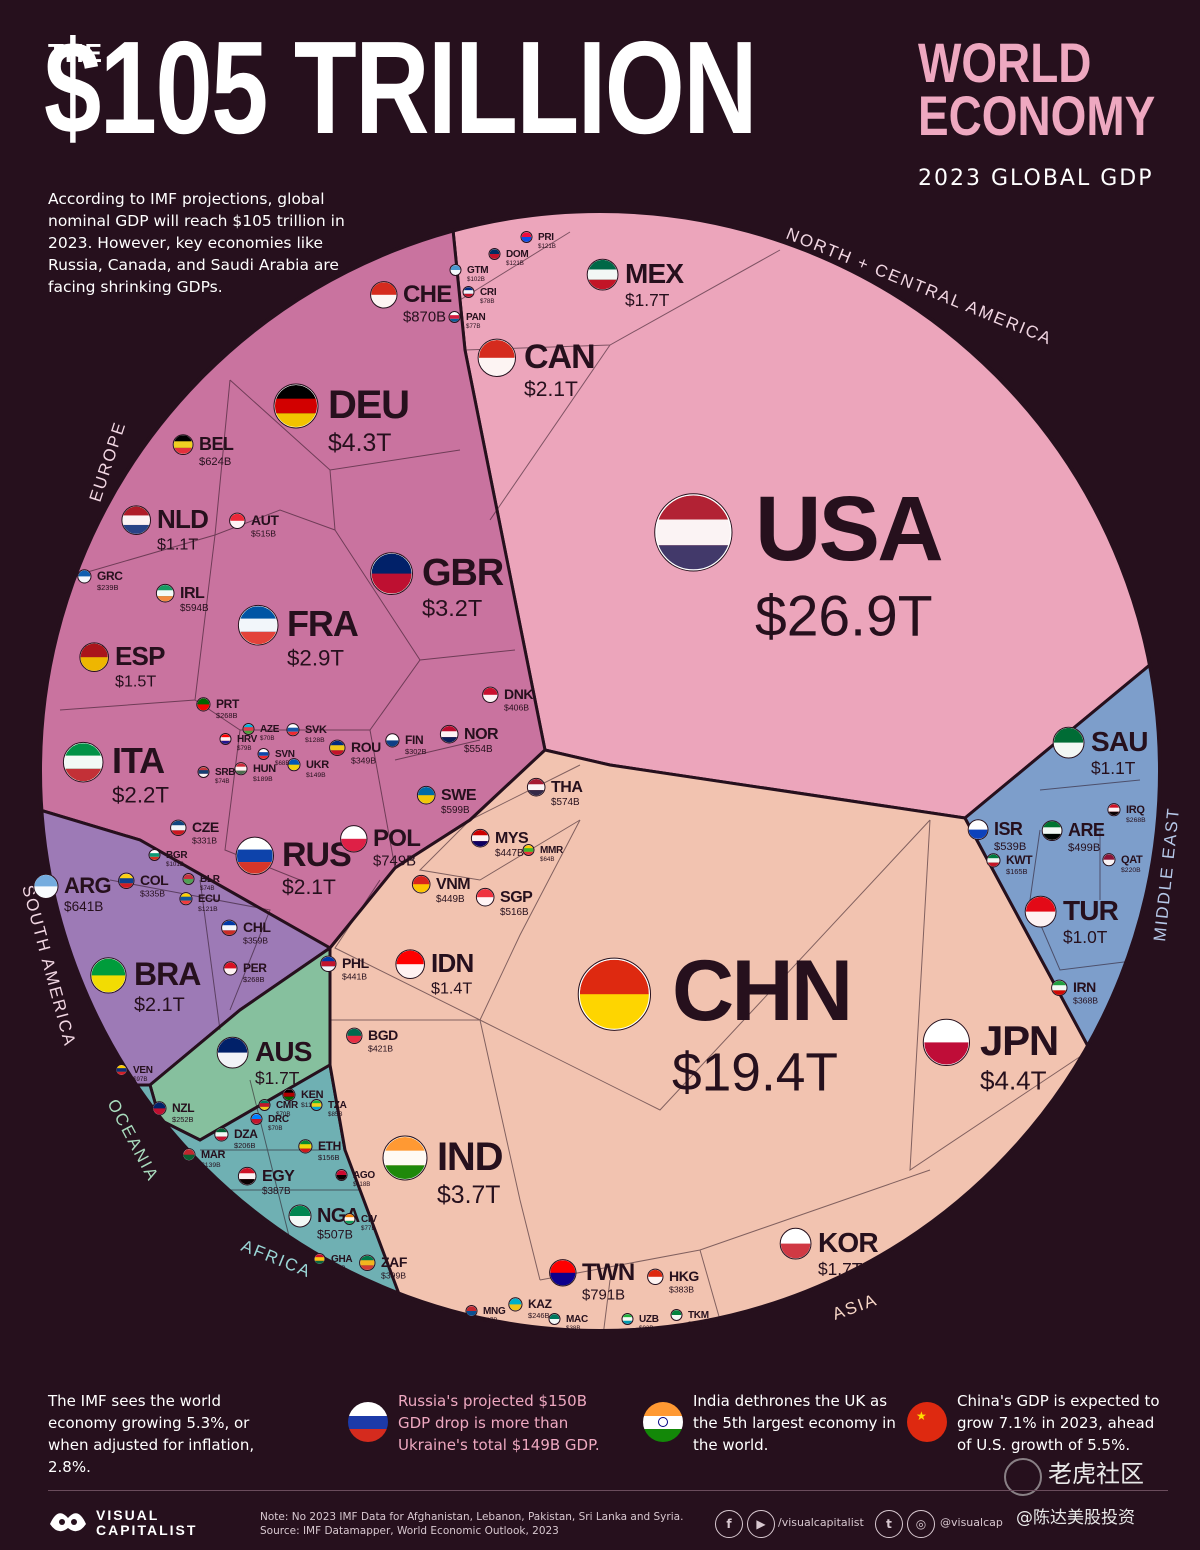  What do you see at coordinates (799, 563) in the screenshot?
I see `cell-usa: USA$26.9T` at bounding box center [799, 563].